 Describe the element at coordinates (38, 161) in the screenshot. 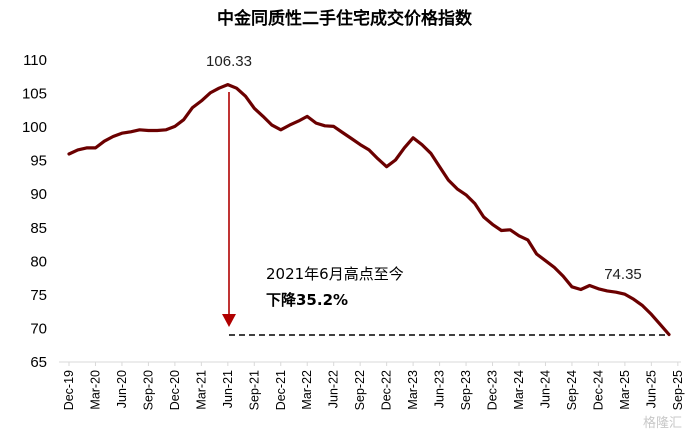

I see `y-tick-label: 95` at that location.